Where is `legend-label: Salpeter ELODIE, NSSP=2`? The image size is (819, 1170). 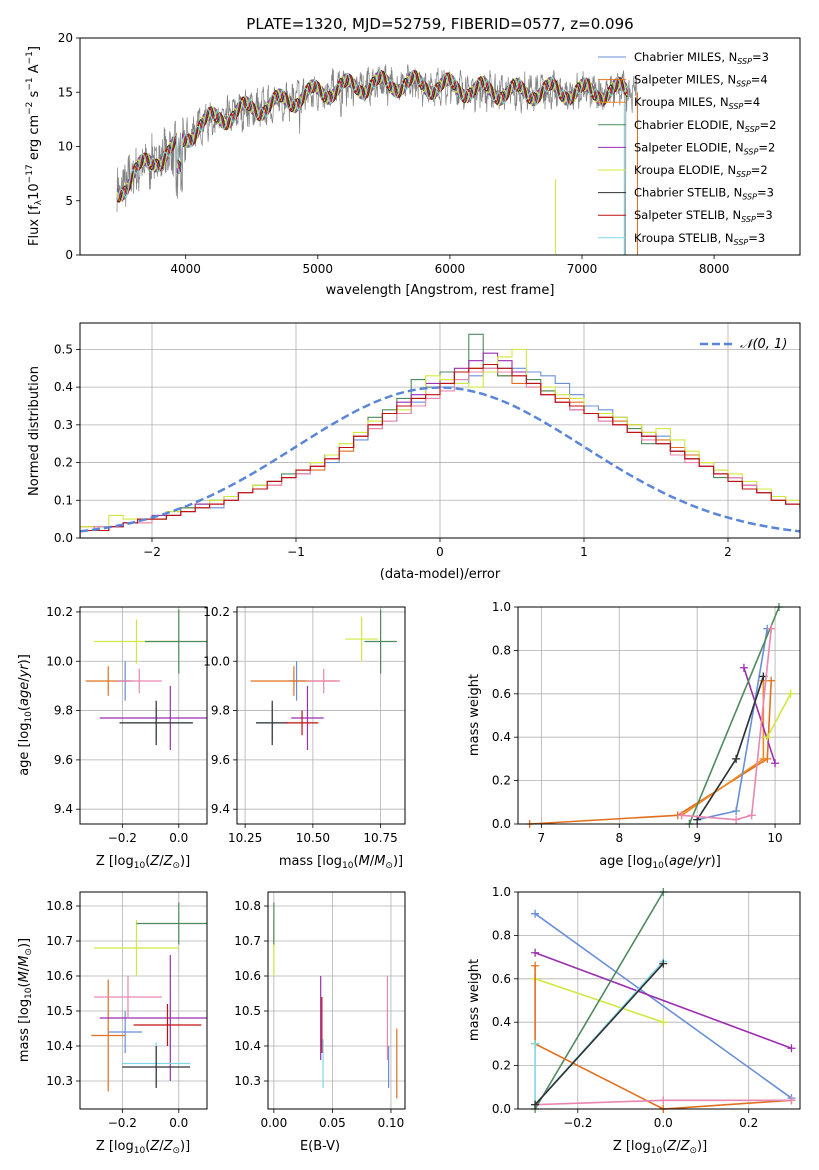
legend-label: Salpeter ELODIE, NSSP=2 is located at coordinates (704, 148).